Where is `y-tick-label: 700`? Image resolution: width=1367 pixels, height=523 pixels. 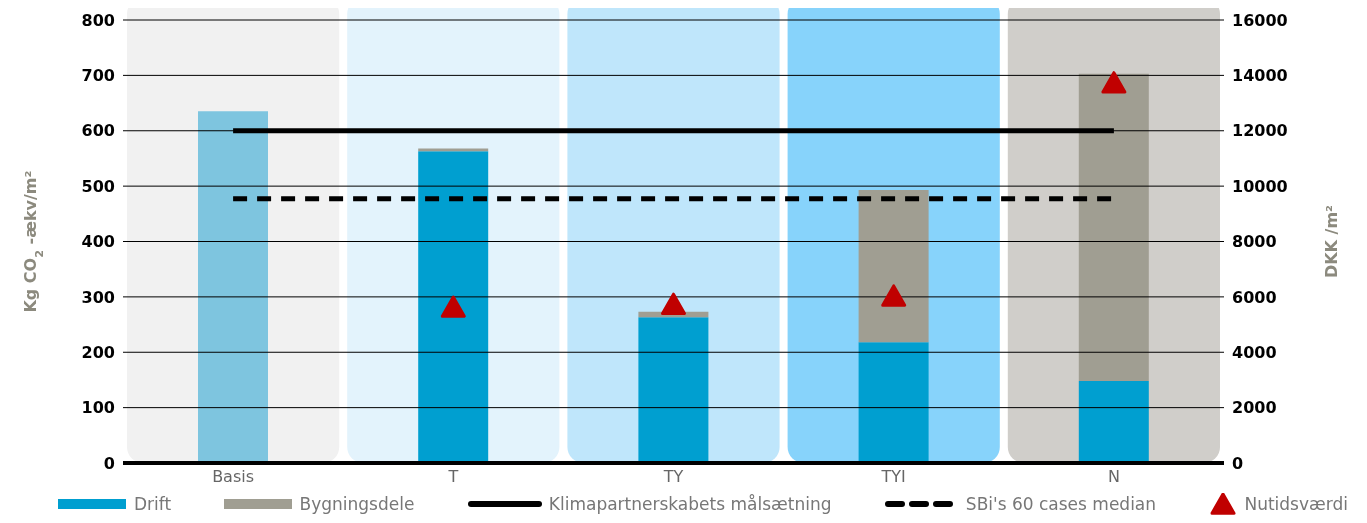 y-tick-label: 700 is located at coordinates (98, 76).